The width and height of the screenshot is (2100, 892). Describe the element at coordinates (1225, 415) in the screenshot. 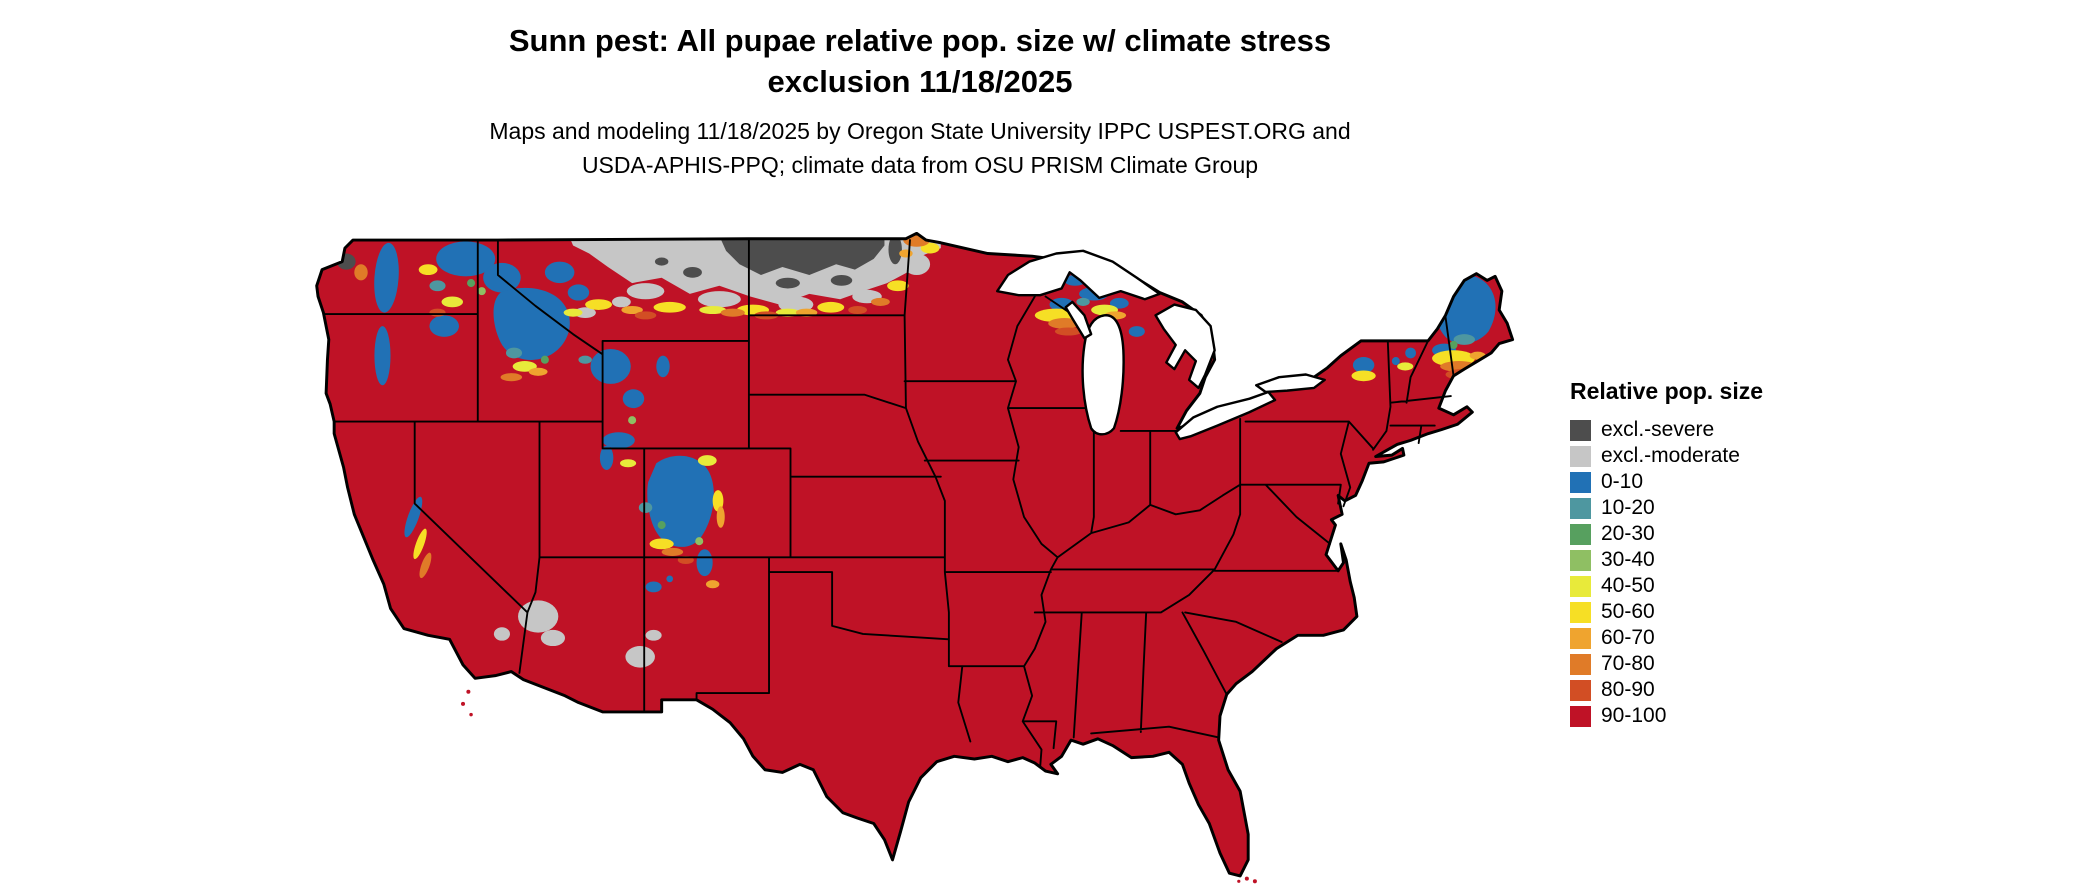

I see `lake-erie` at that location.